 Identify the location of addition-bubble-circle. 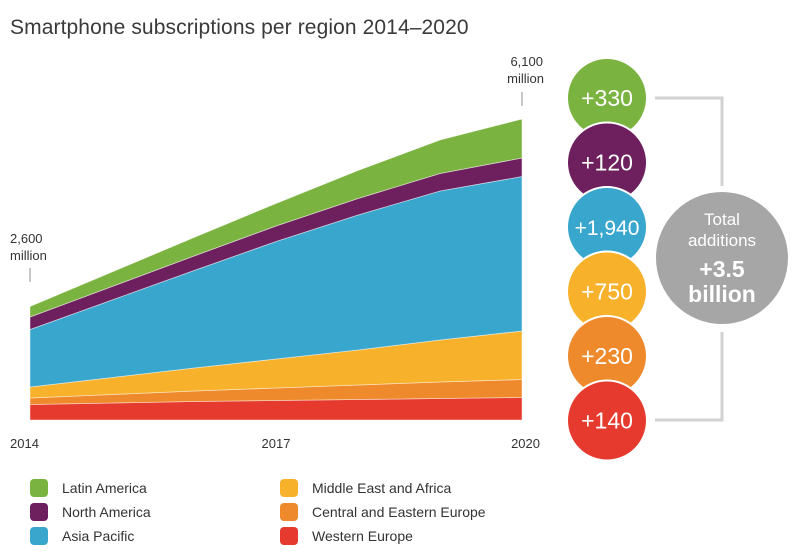
(607, 420).